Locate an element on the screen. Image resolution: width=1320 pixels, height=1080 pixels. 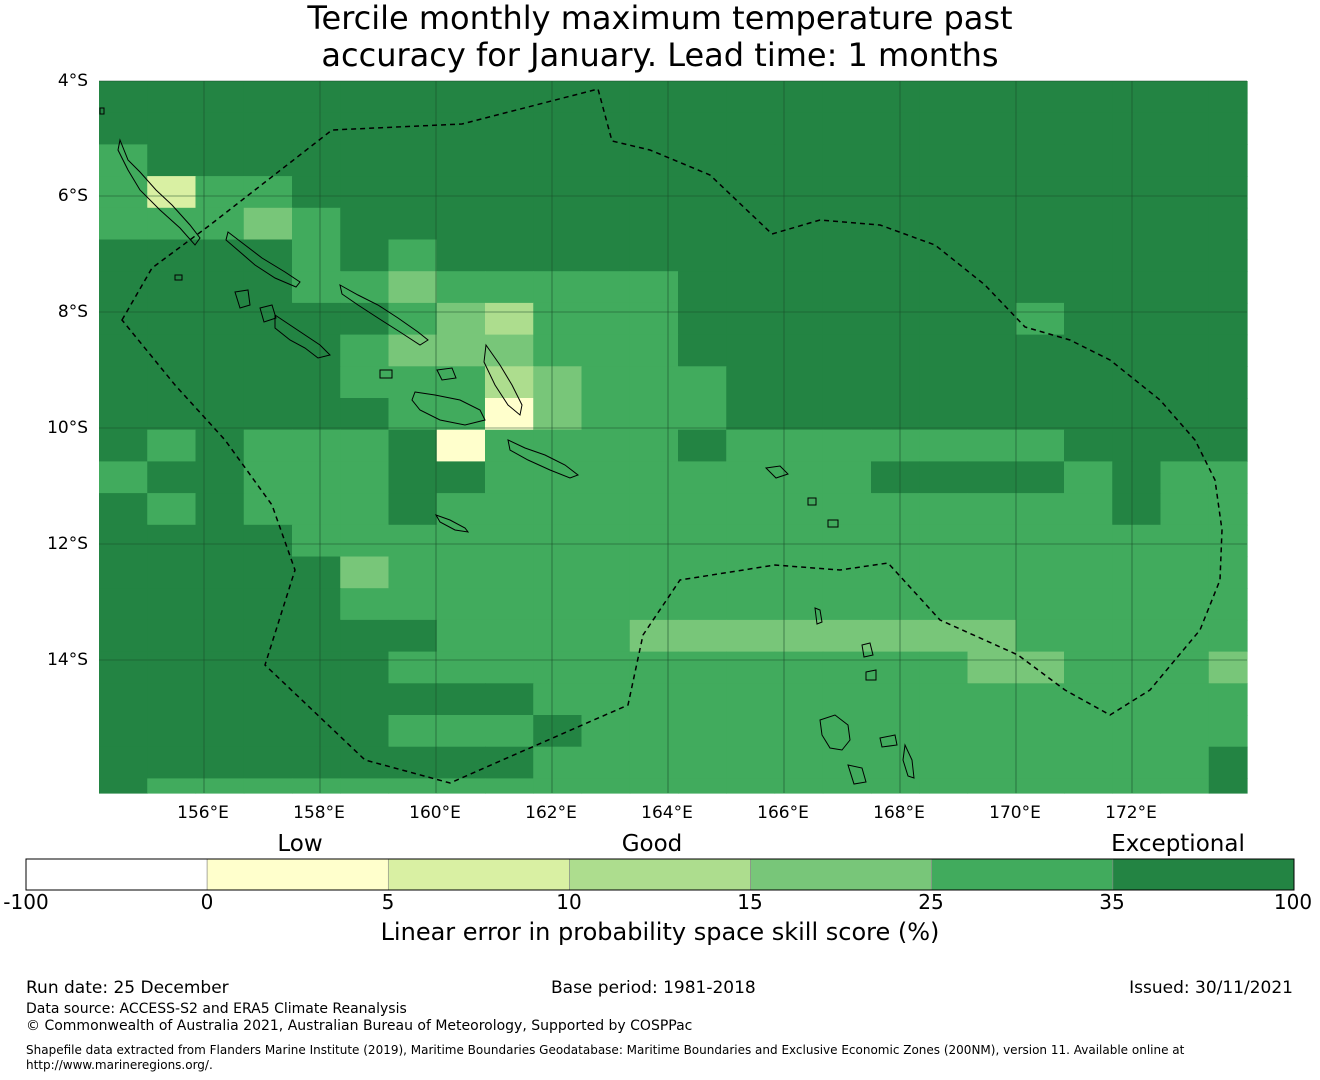
run-date: Run date: 25 December is located at coordinates (127, 988).